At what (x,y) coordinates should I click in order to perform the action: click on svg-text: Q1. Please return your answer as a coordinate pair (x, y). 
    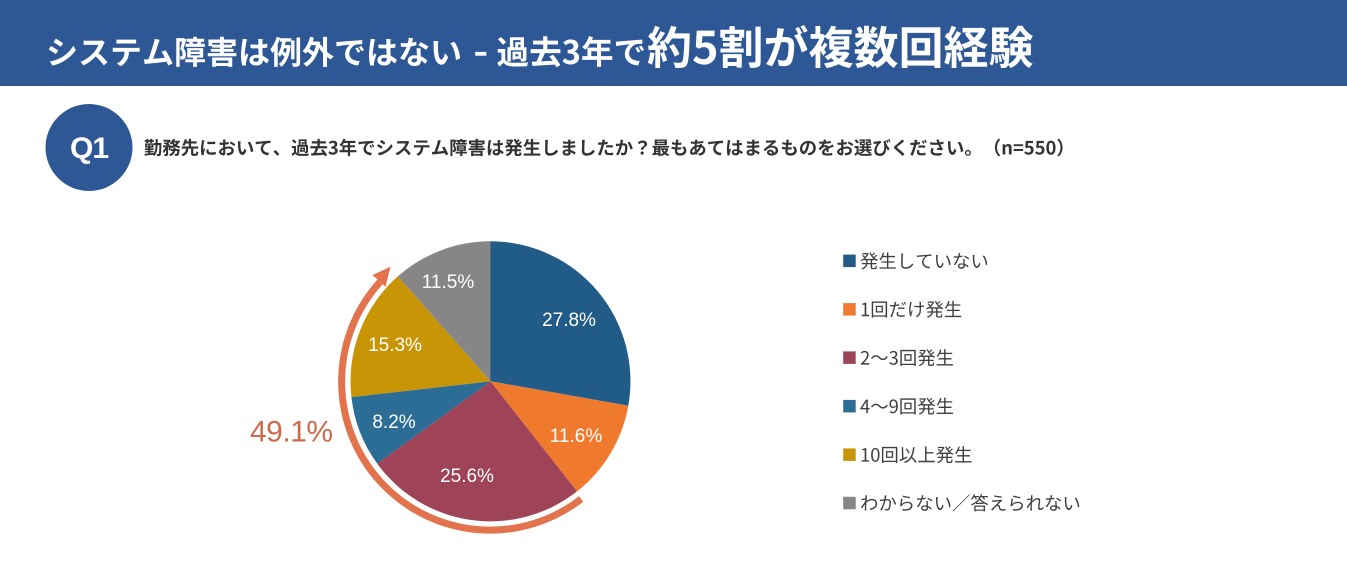
    Looking at the image, I should click on (89, 148).